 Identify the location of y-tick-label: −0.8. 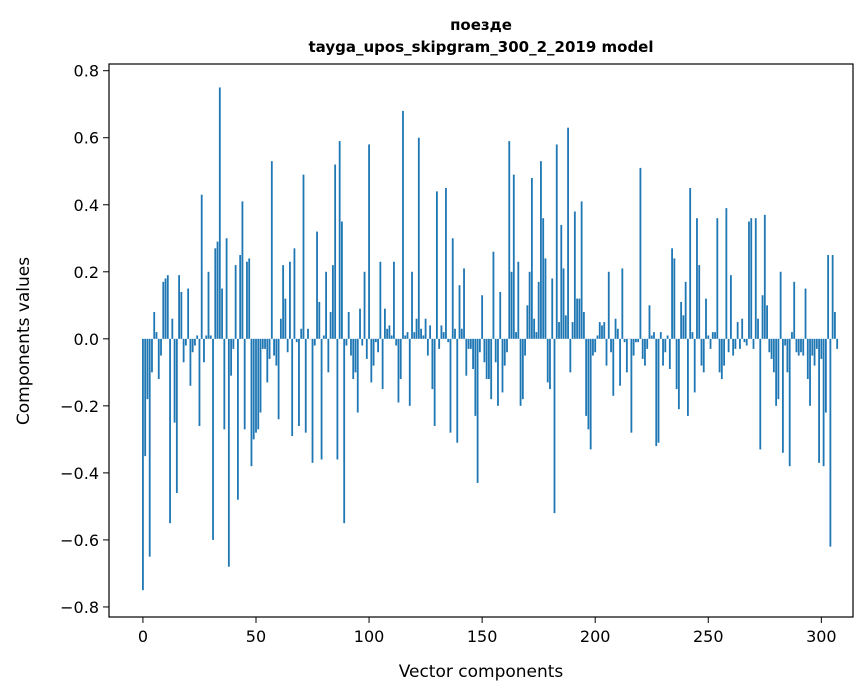
(79, 607).